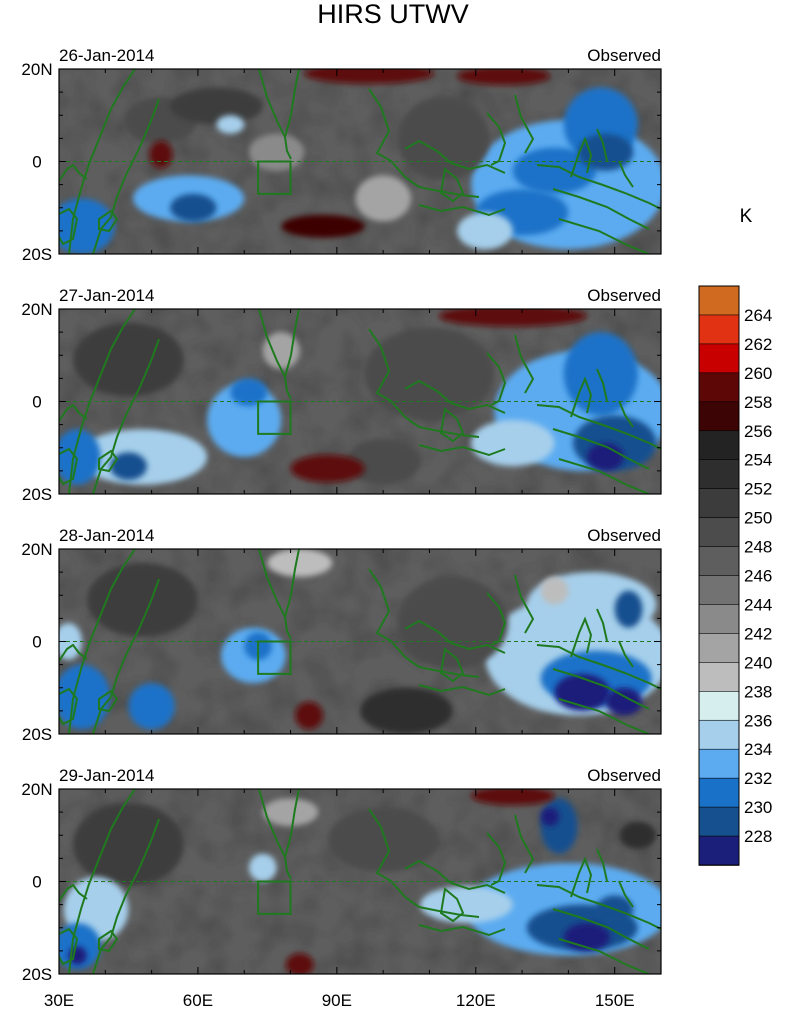  I want to click on colorbar-label: 232, so click(758, 778).